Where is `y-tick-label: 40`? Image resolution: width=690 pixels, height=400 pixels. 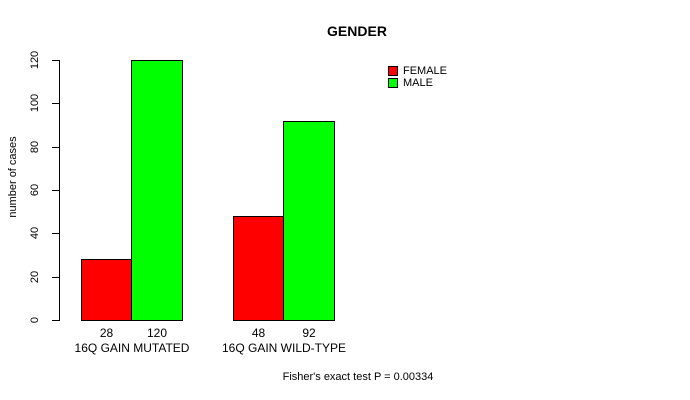
y-tick-label: 40 is located at coordinates (35, 233).